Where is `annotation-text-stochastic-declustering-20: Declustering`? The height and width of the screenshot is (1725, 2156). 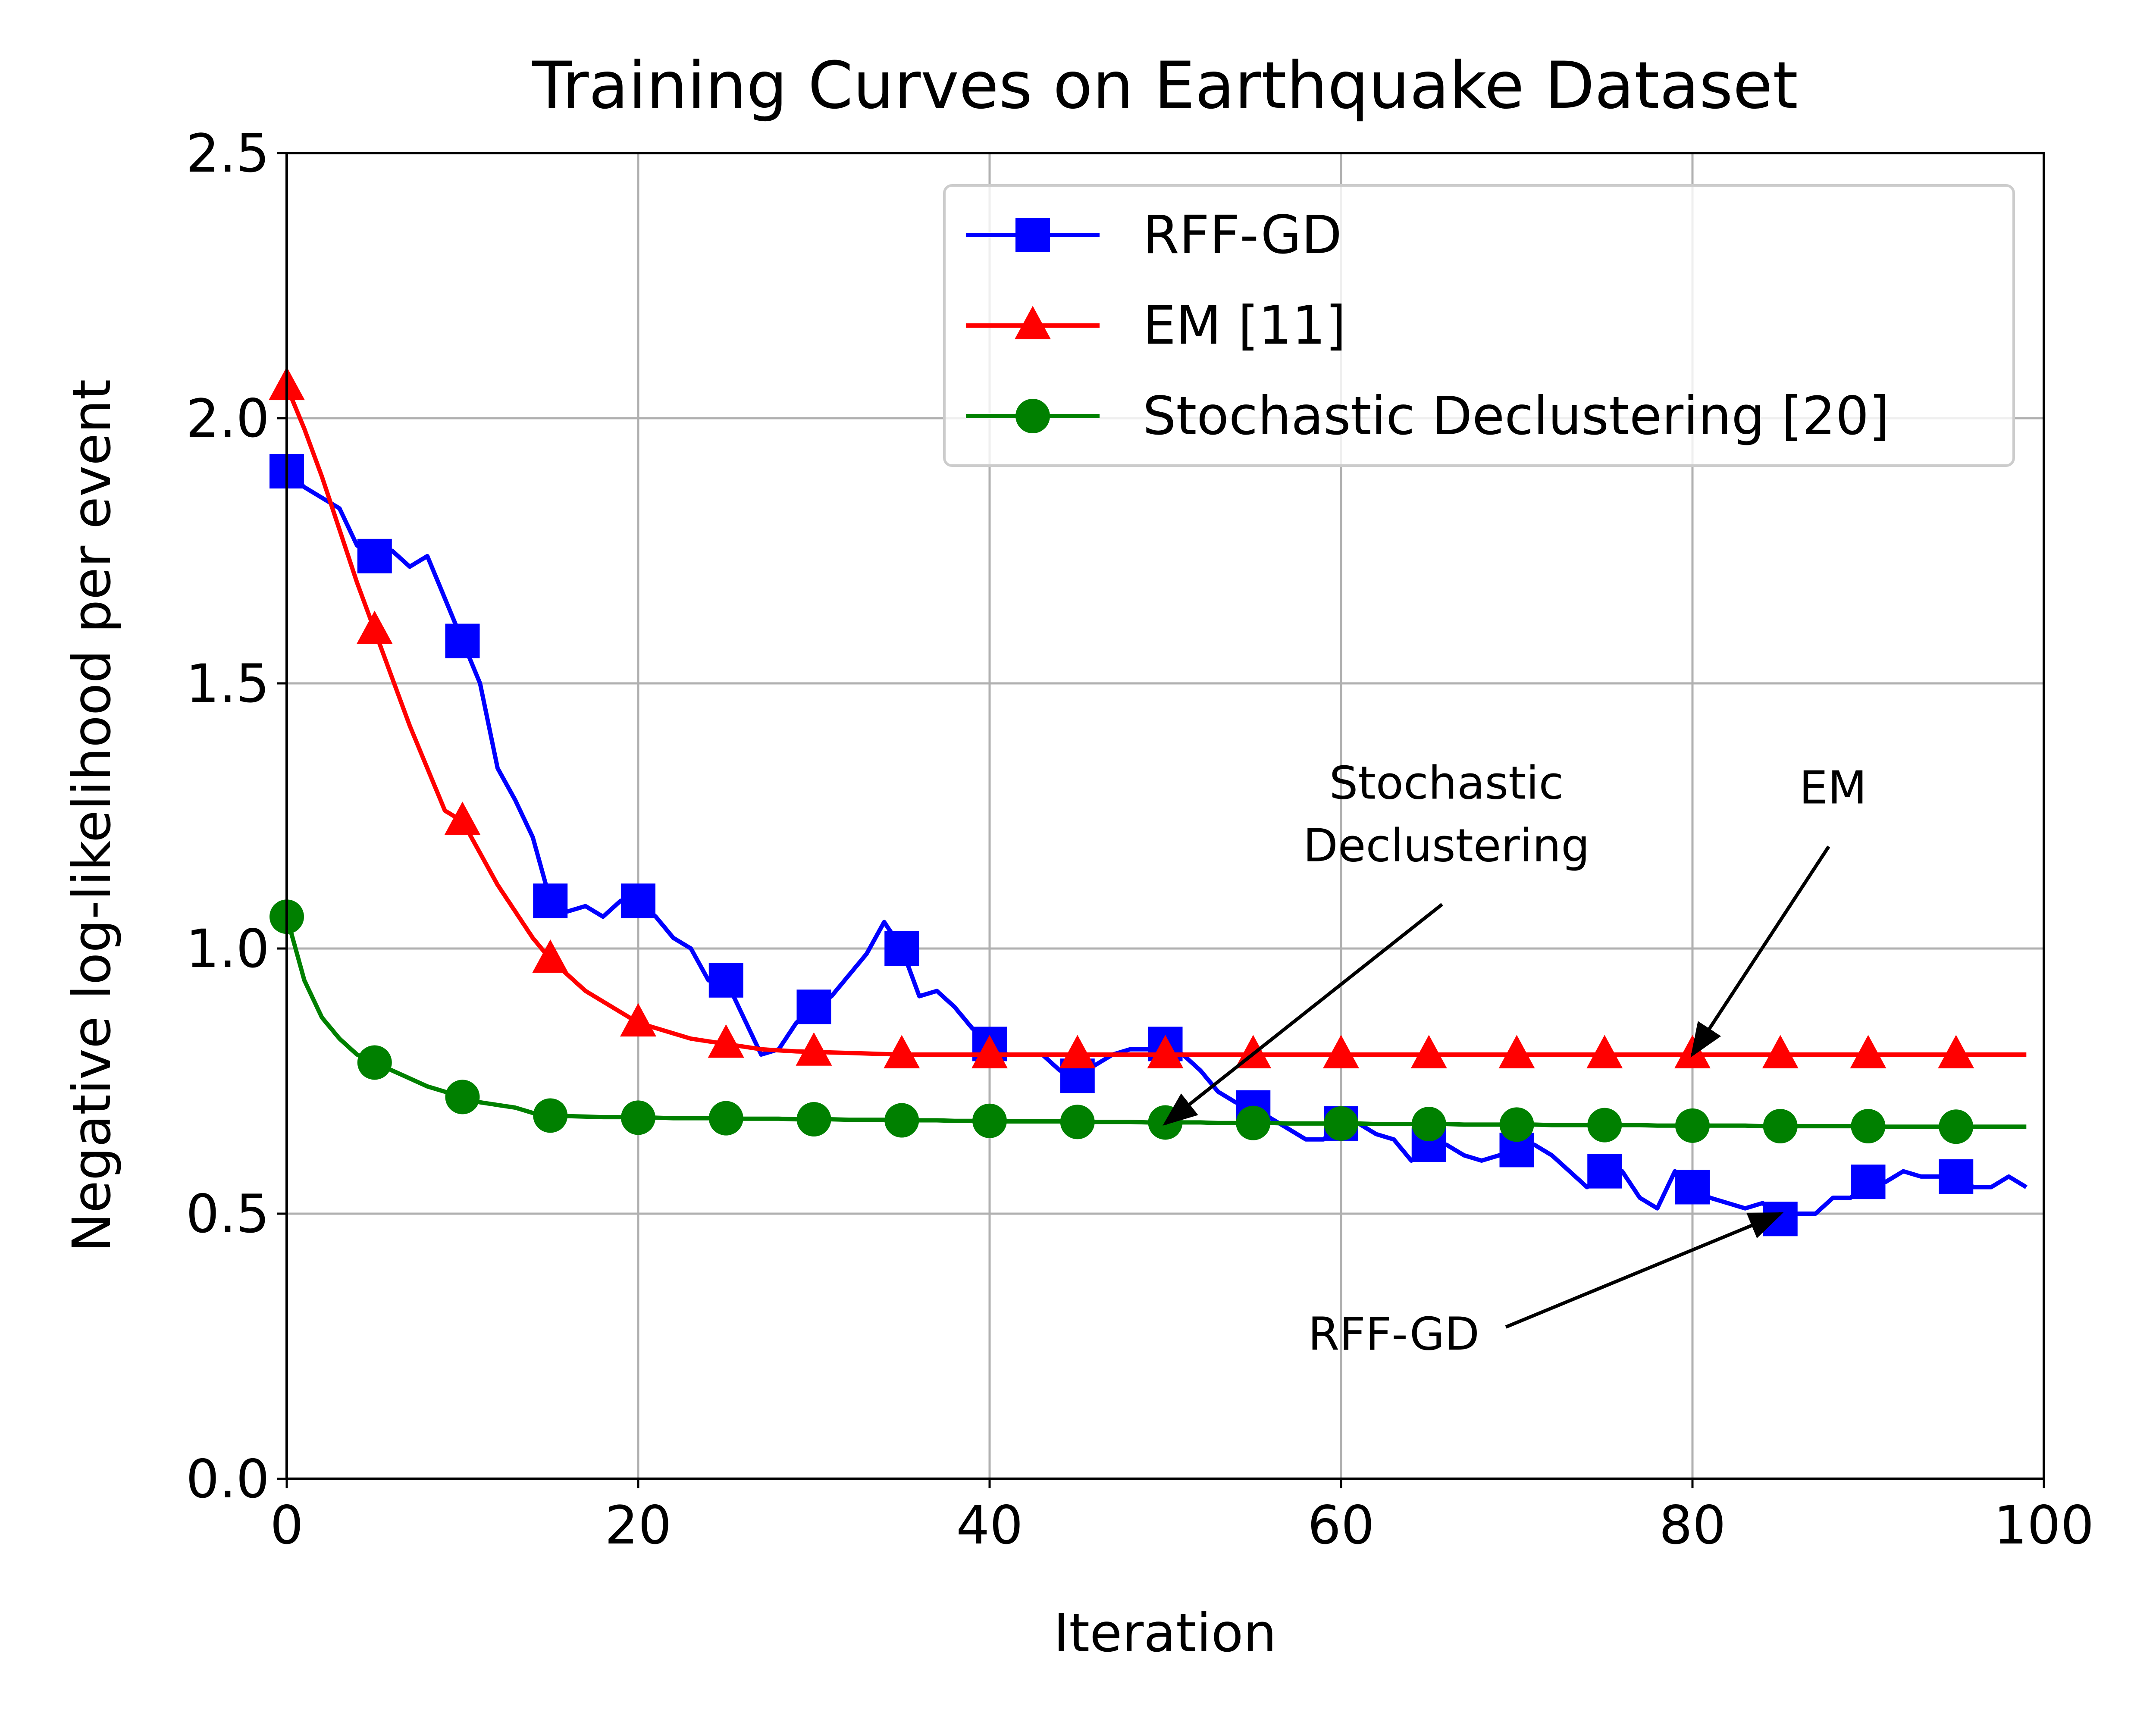 annotation-text-stochastic-declustering-20: Declustering is located at coordinates (1446, 846).